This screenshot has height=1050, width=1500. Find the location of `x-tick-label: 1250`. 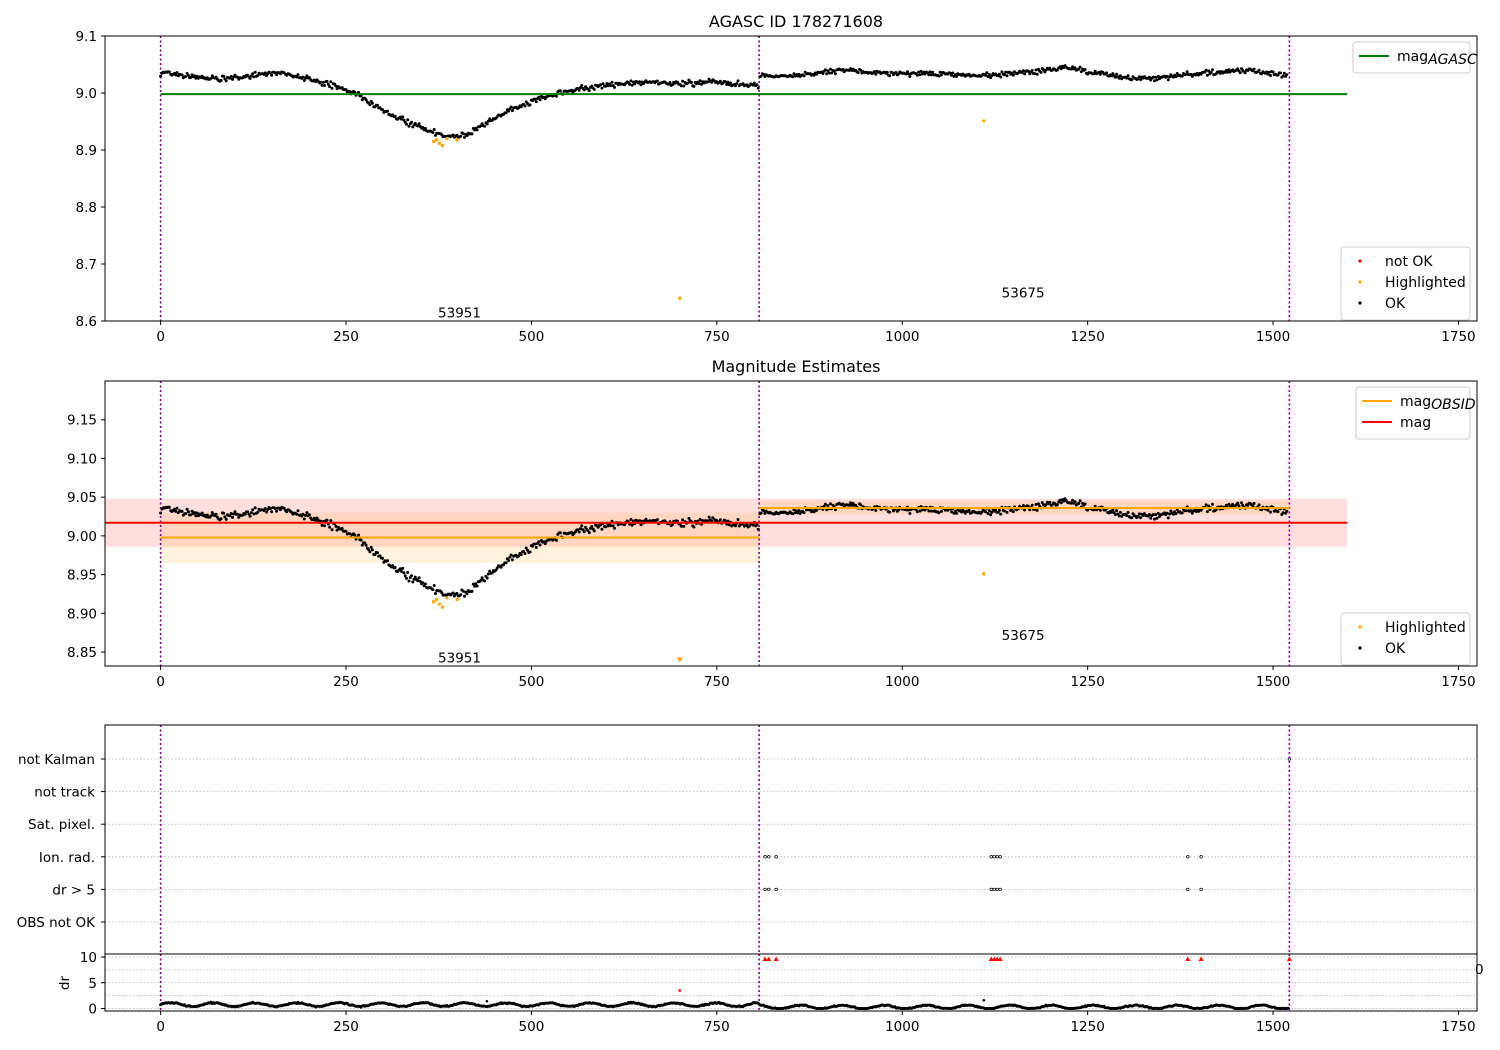

x-tick-label: 1250 is located at coordinates (1087, 682).